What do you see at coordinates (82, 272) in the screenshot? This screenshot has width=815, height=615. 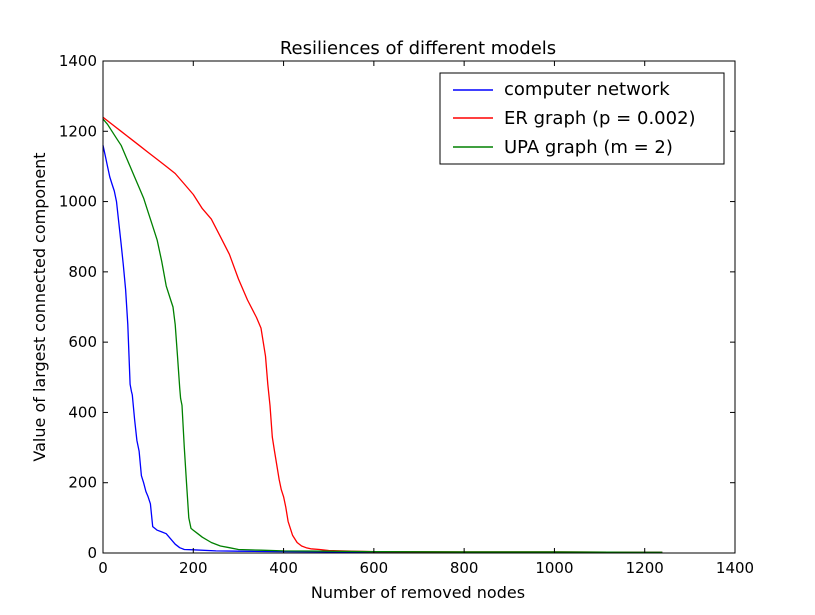 I see `y-tick-label: 800` at bounding box center [82, 272].